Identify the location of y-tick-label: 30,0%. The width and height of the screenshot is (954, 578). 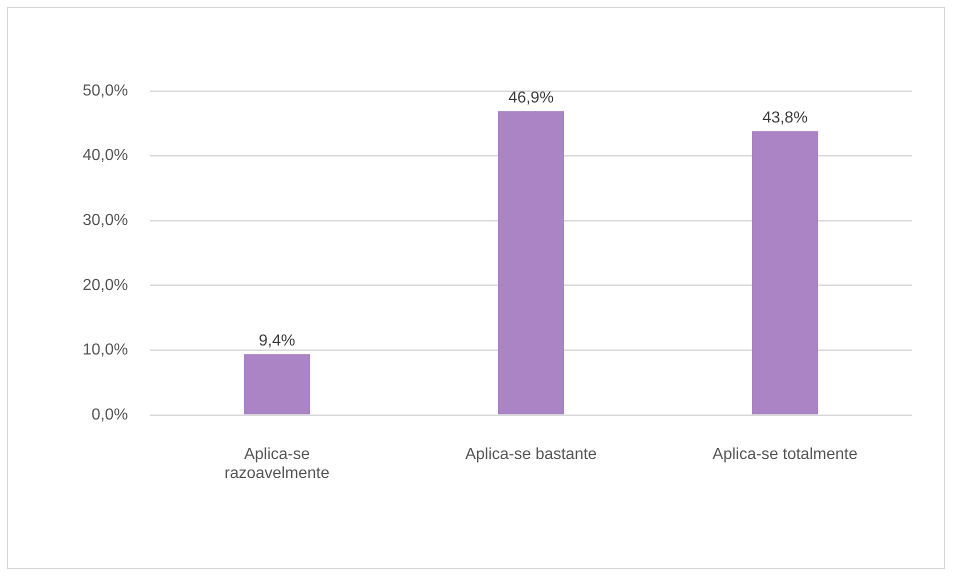
(105, 221).